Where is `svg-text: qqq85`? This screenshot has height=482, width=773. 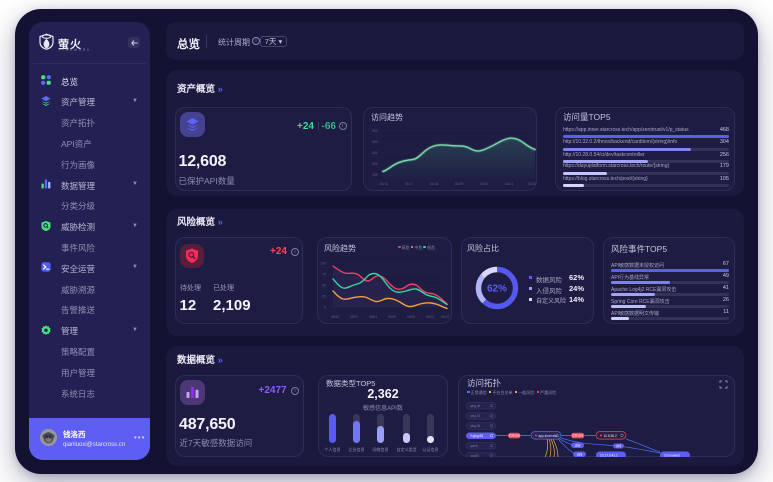
svg-text: qqq85 is located at coordinates (474, 455).